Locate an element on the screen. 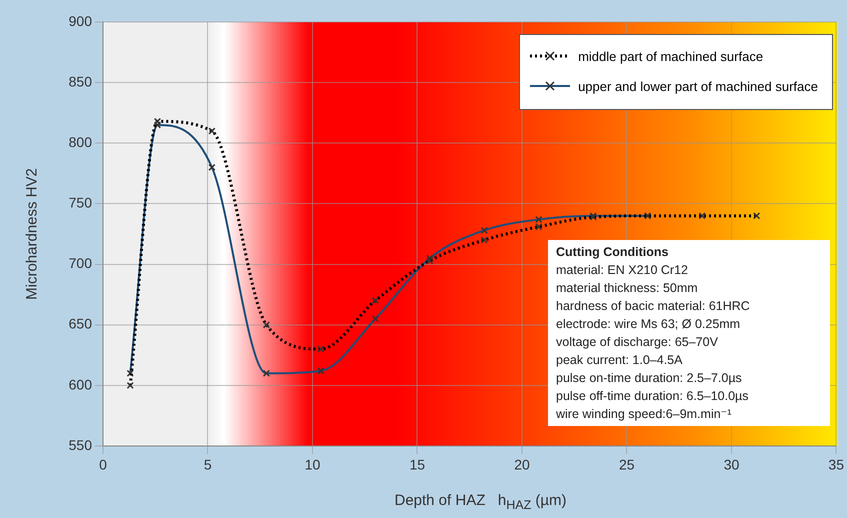  annotation: peak current: 1.0–4.5A is located at coordinates (620, 360).